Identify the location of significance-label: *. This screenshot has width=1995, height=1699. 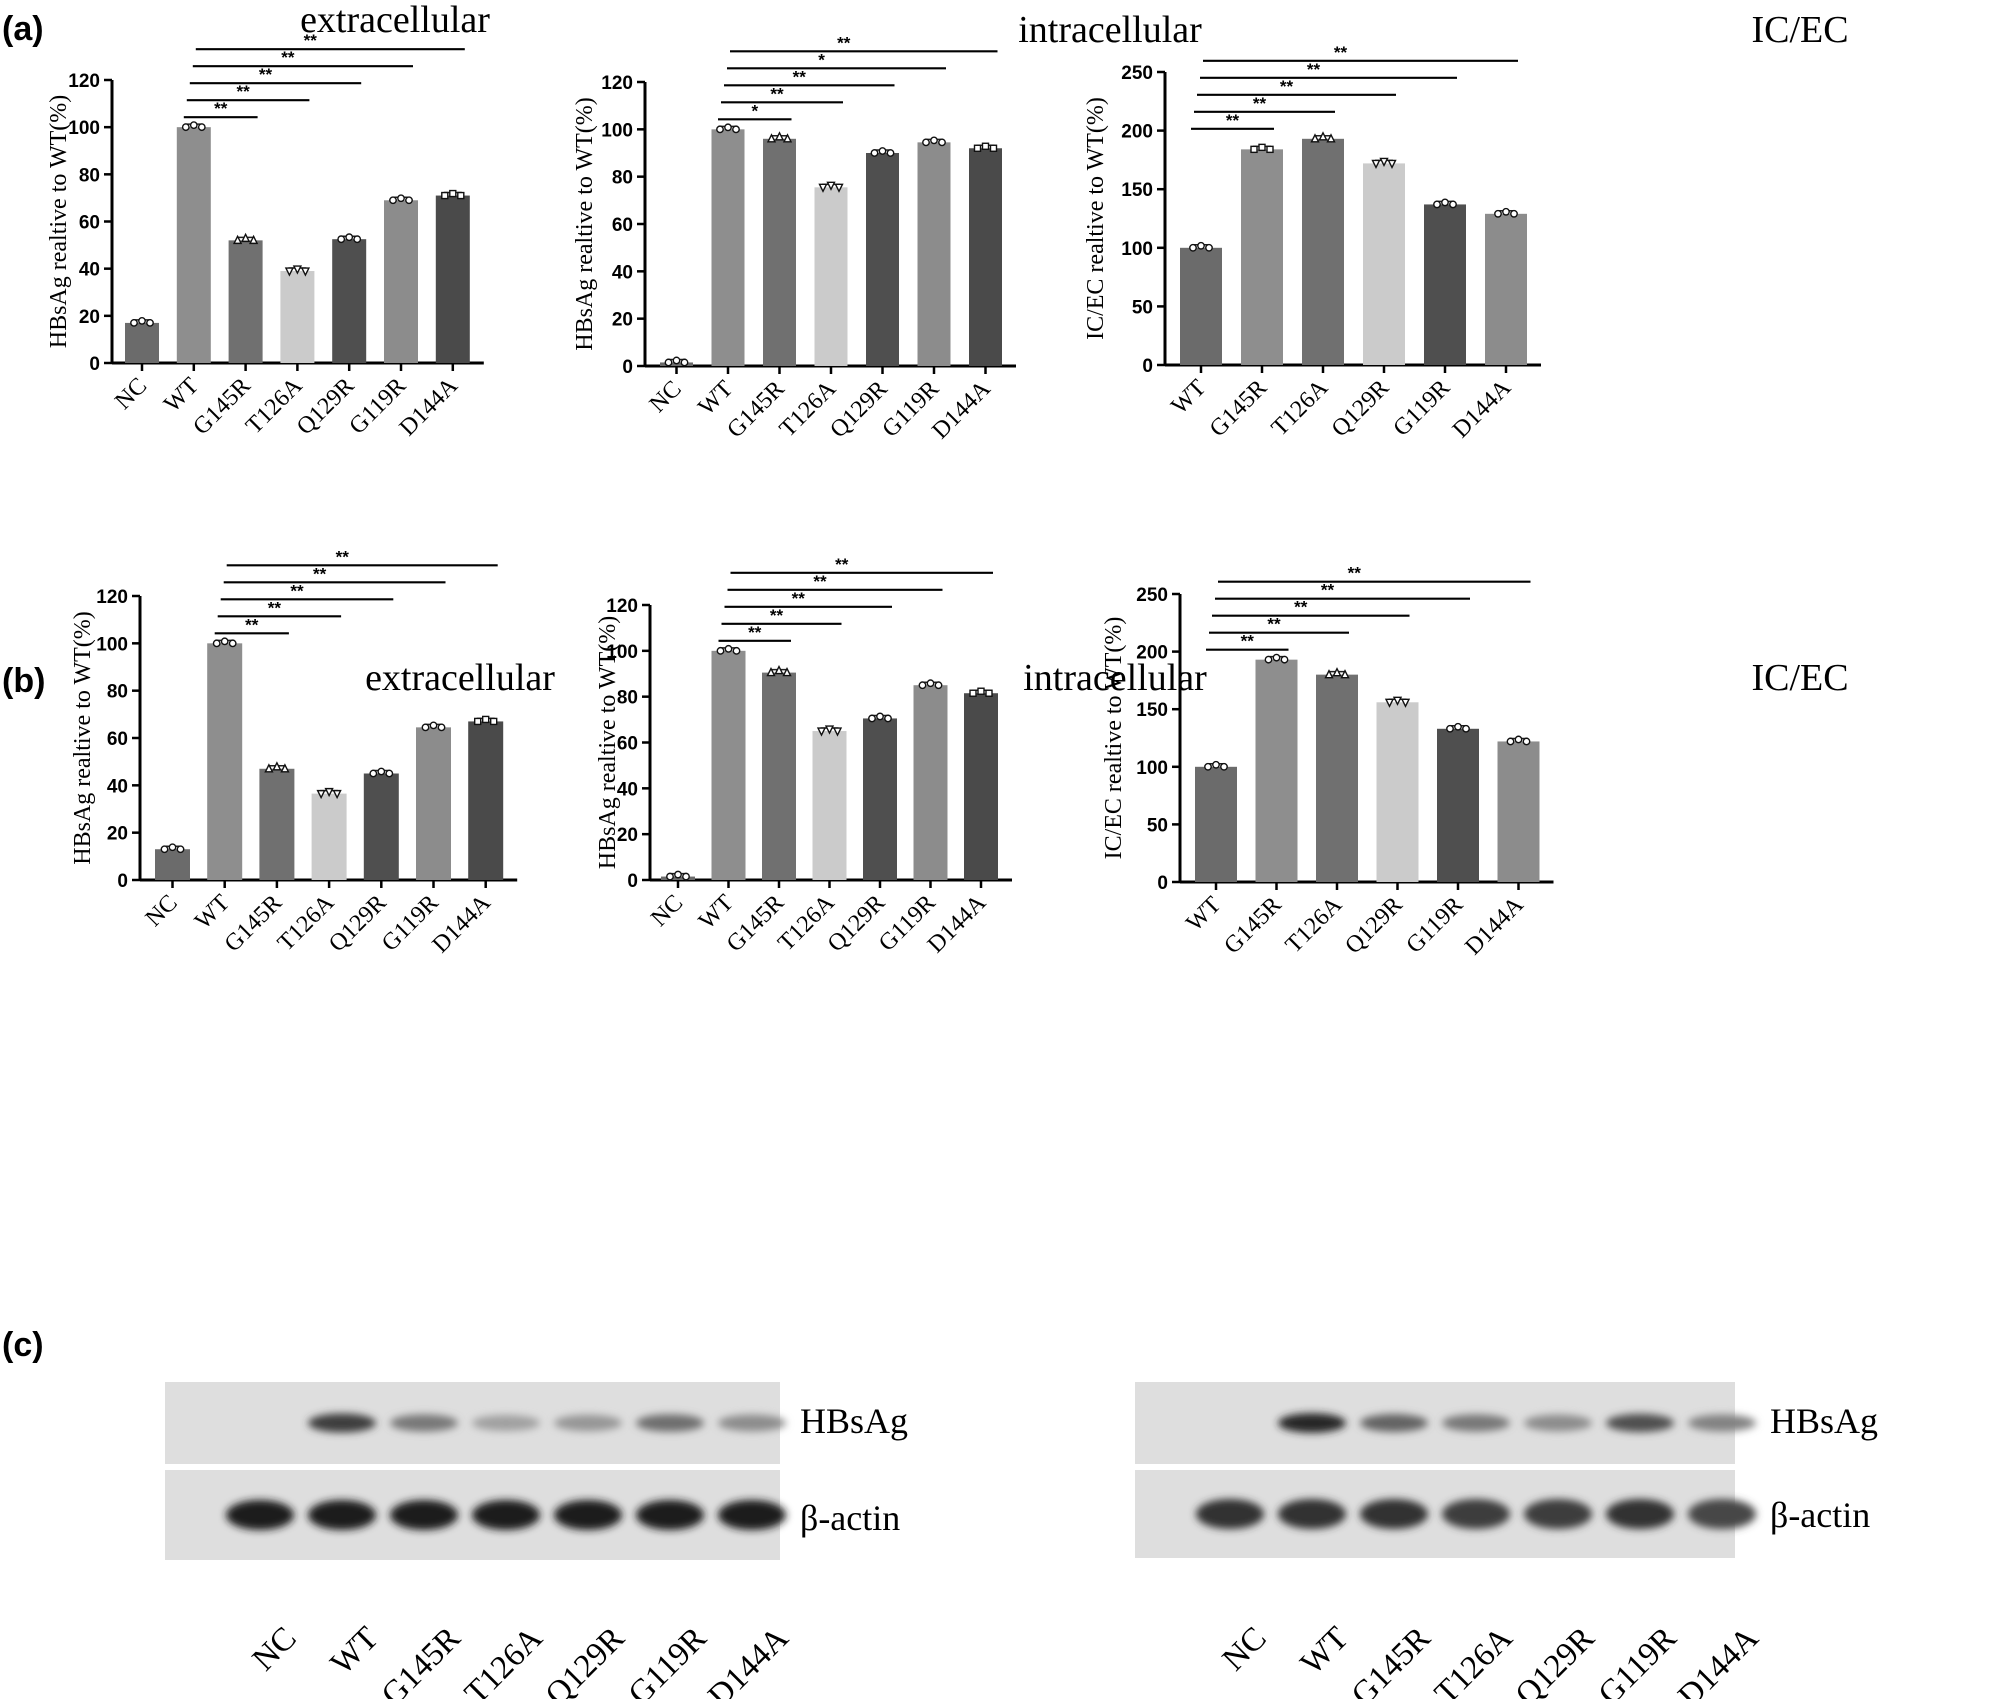
(754, 110).